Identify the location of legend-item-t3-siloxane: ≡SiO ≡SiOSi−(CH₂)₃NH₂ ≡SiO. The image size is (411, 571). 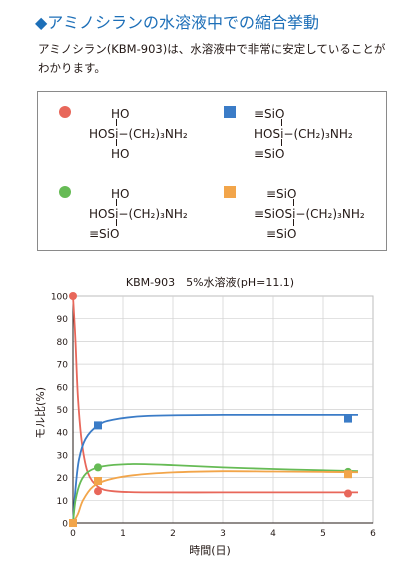
(309, 214).